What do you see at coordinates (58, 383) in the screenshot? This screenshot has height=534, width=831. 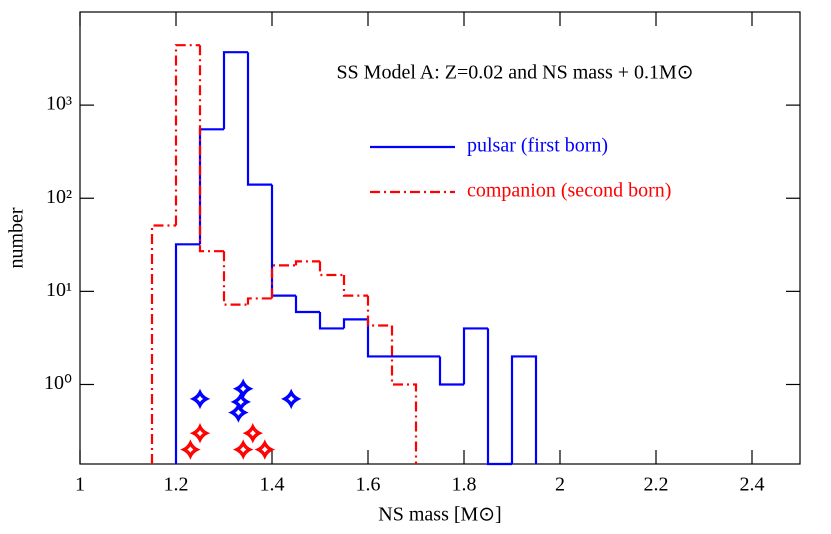 I see `y-tick-label: 10⁰` at bounding box center [58, 383].